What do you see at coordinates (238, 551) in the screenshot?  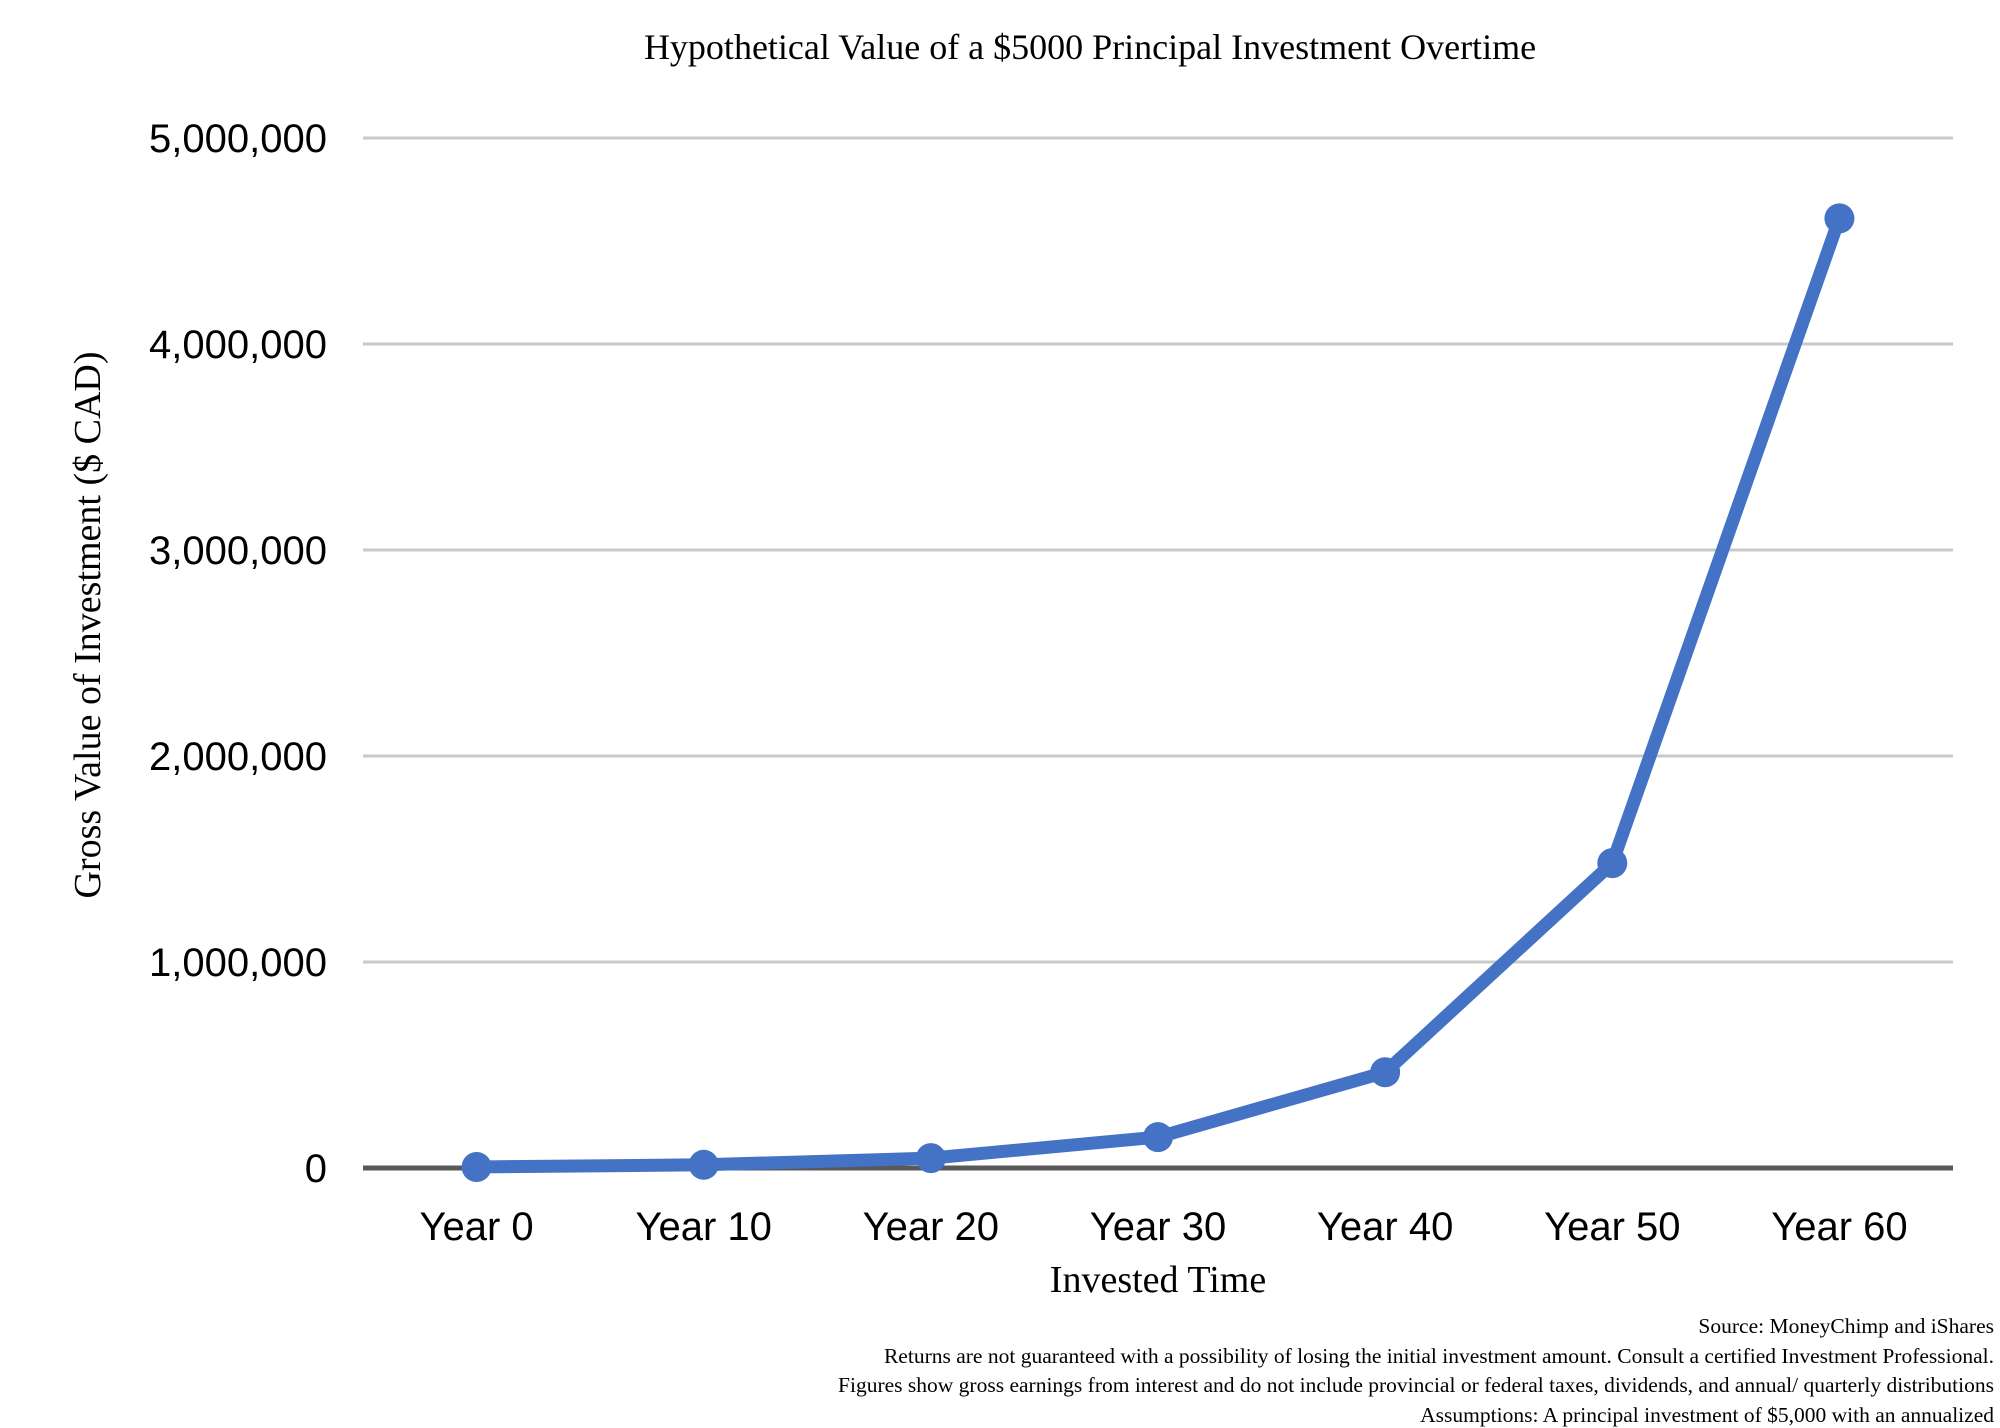 I see `y-tick-label: 3,000,000` at bounding box center [238, 551].